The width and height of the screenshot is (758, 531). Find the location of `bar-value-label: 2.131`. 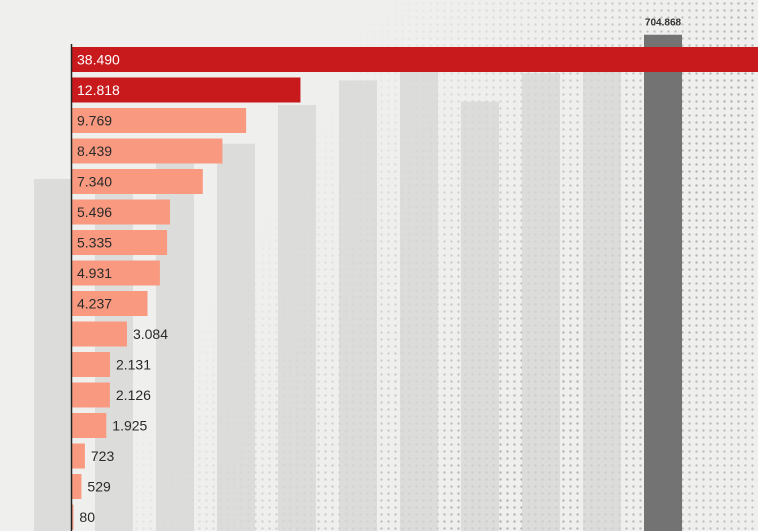

bar-value-label: 2.131 is located at coordinates (133, 365).